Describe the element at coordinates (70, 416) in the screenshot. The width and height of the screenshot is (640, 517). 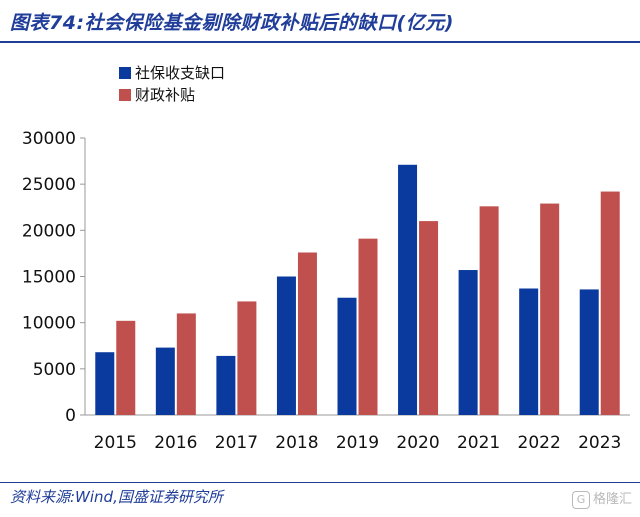
I see `y-tick-label: 0` at that location.